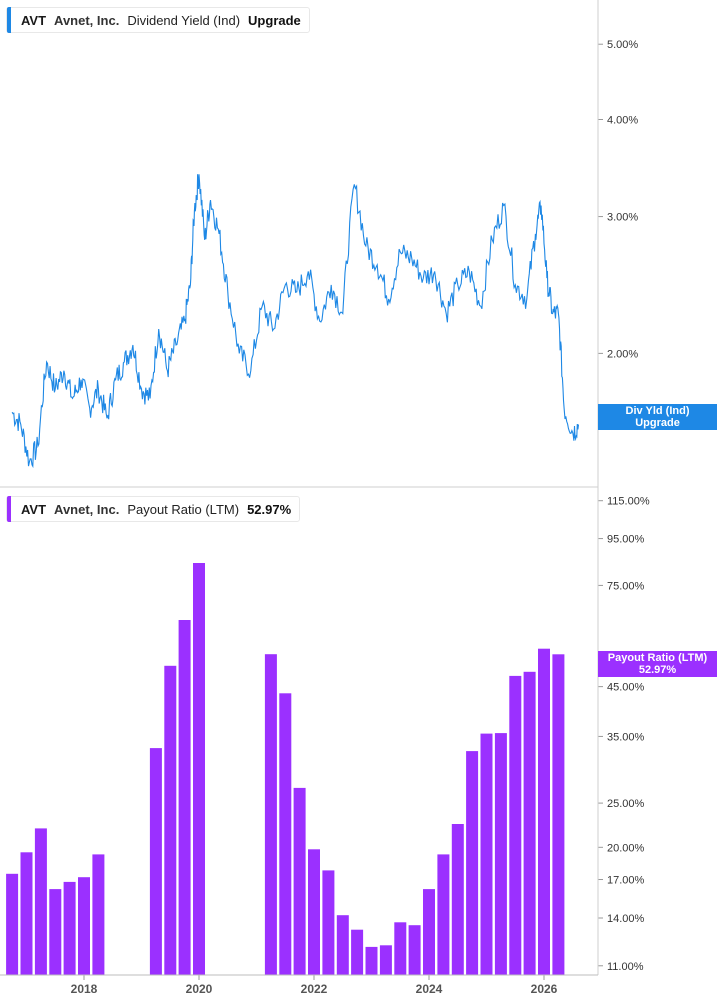  What do you see at coordinates (622, 45) in the screenshot?
I see `y-tick-label: 5.00%` at bounding box center [622, 45].